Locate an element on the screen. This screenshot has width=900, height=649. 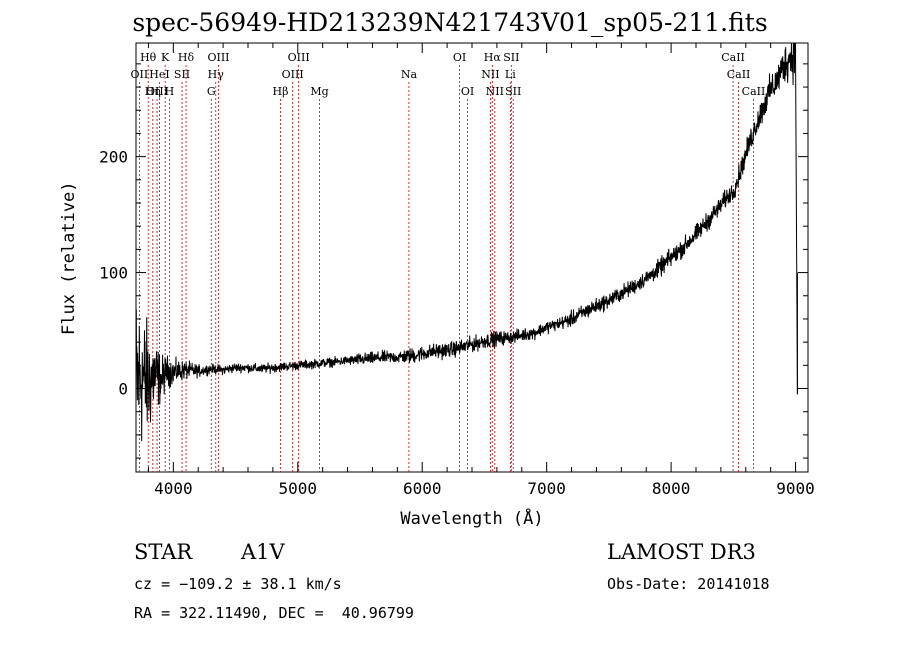
line-marker-label: Li is located at coordinates (510, 74).